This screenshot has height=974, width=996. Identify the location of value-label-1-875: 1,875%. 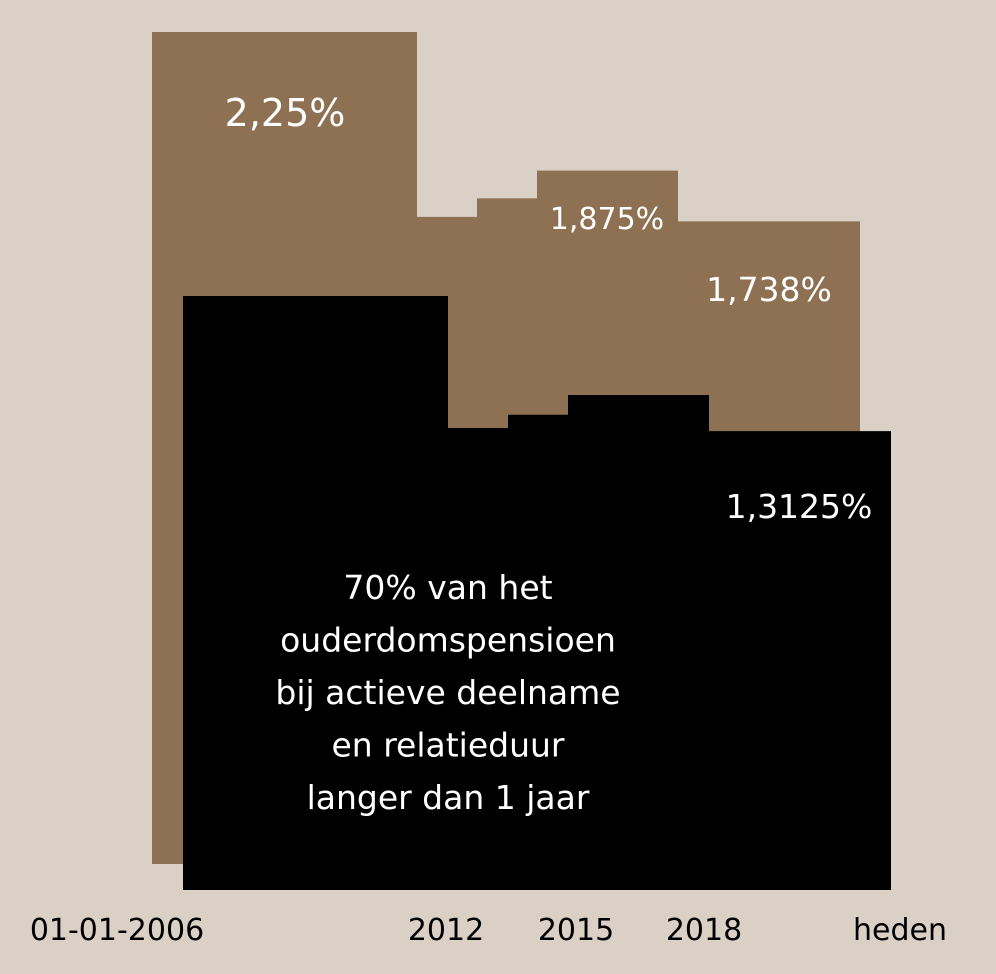
(607, 219).